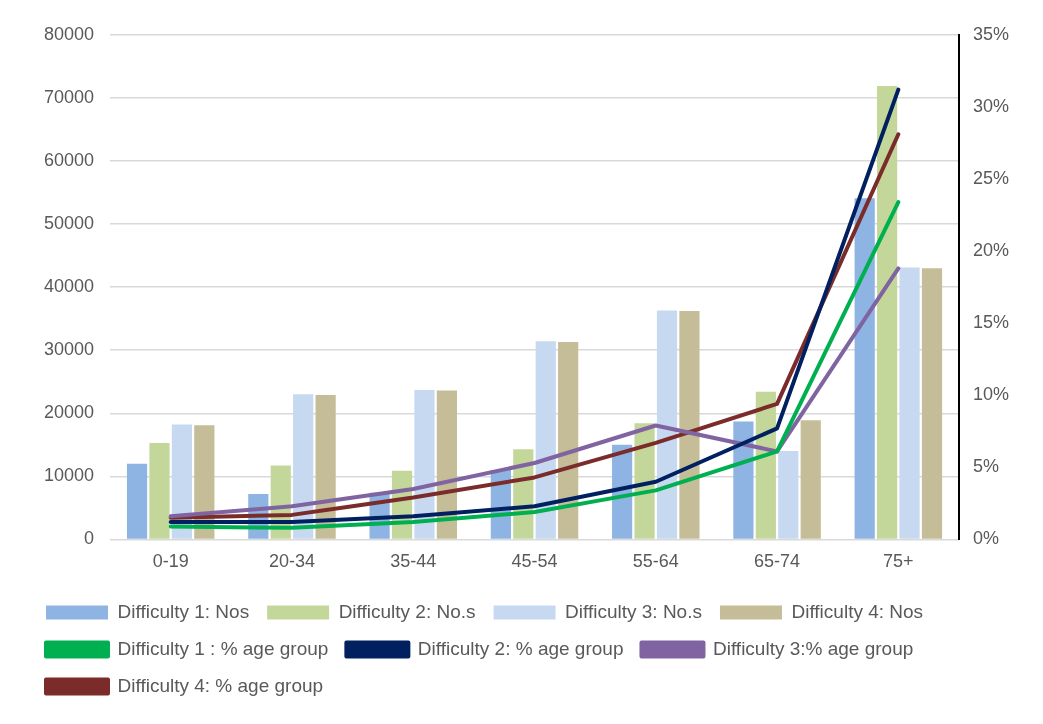 The width and height of the screenshot is (1043, 724). I want to click on y2-tick-label: 15%, so click(990, 322).